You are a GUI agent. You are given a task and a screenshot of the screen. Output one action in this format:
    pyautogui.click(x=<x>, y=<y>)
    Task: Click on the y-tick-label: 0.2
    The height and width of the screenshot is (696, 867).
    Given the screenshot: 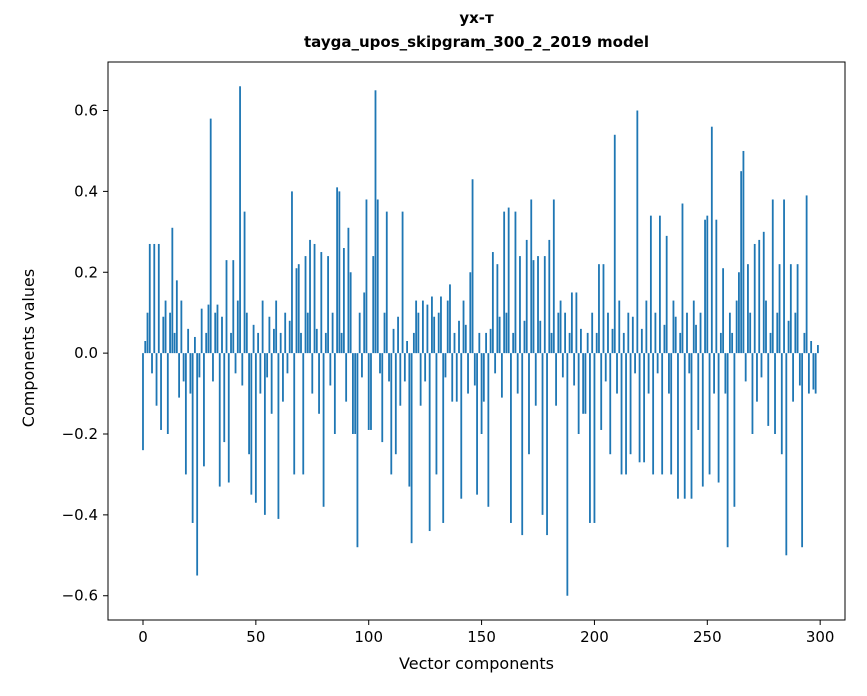 What is the action you would take?
    pyautogui.click(x=86, y=272)
    